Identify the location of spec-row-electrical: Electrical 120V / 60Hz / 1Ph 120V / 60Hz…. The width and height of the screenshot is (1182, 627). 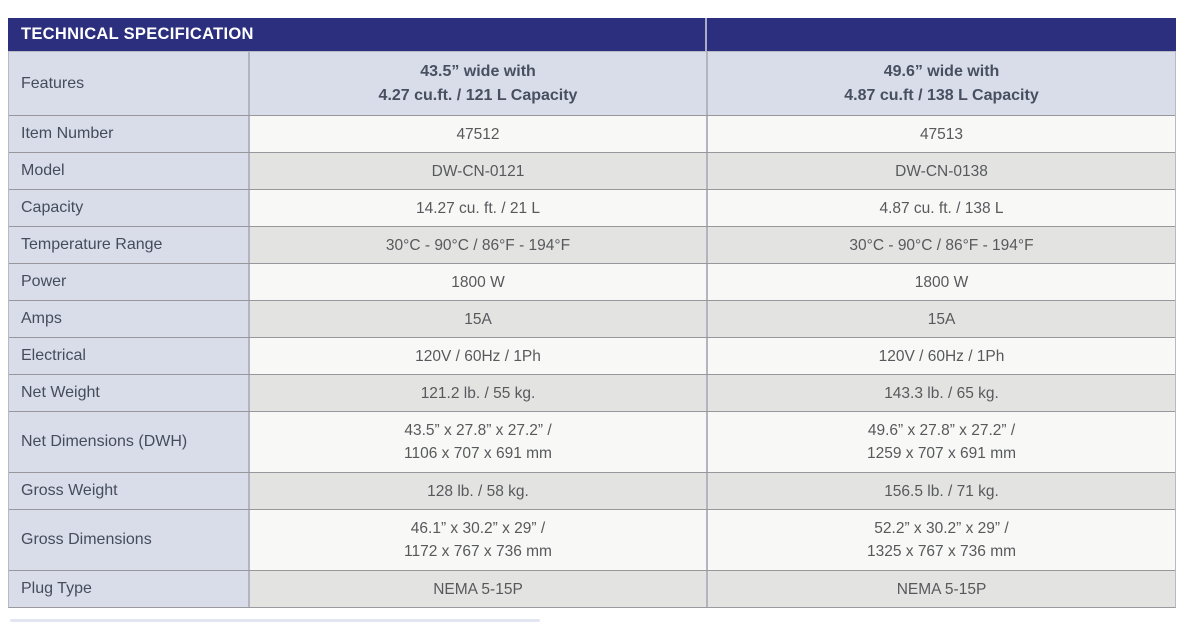
(592, 355).